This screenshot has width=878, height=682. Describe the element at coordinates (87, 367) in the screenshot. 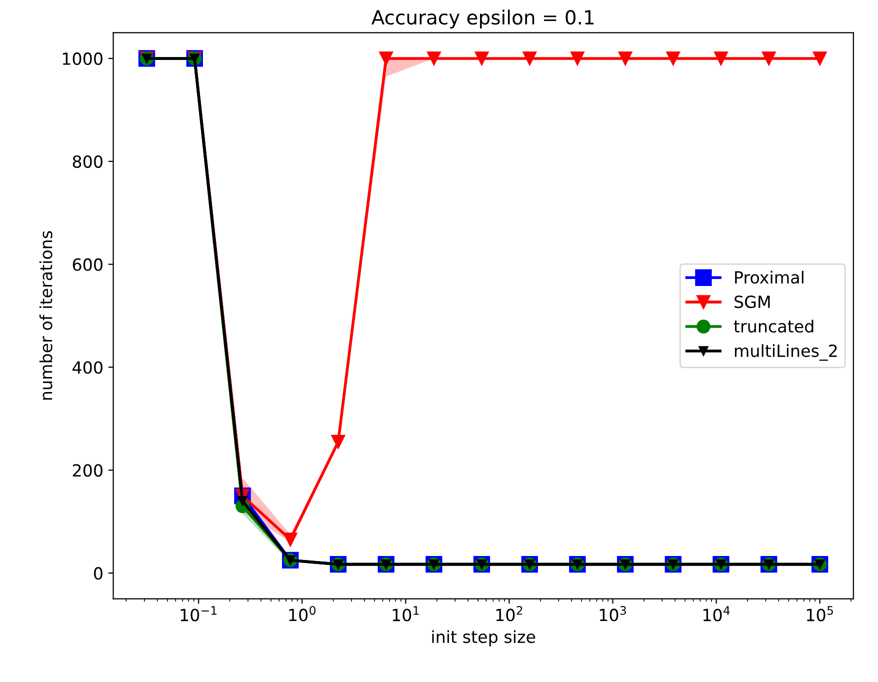

I see `y-tick-label: 400` at that location.